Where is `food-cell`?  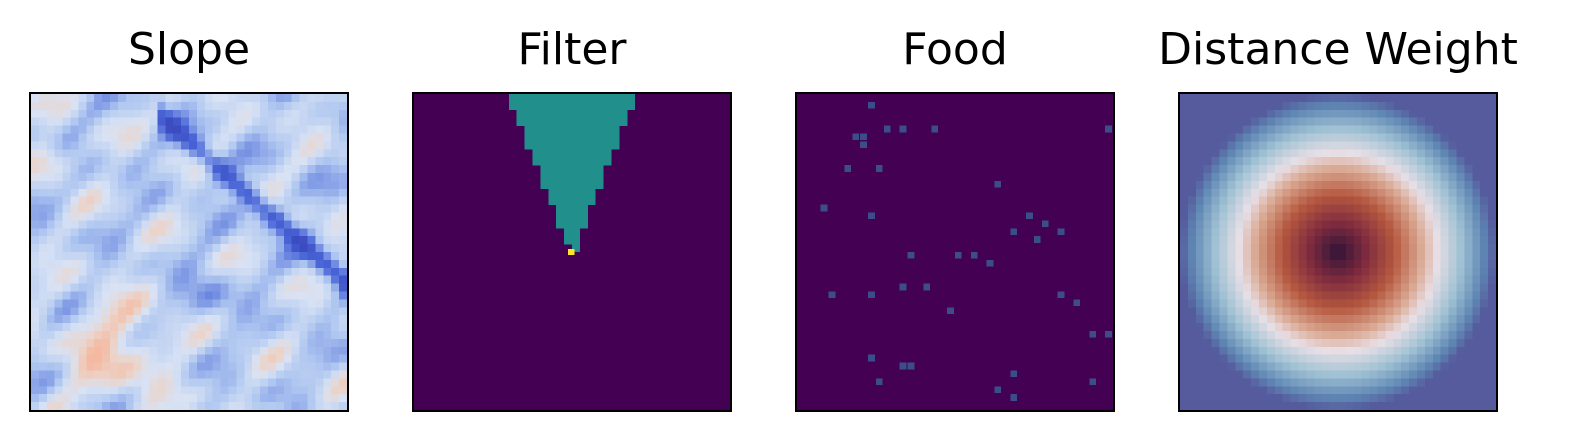
food-cell is located at coordinates (903, 129).